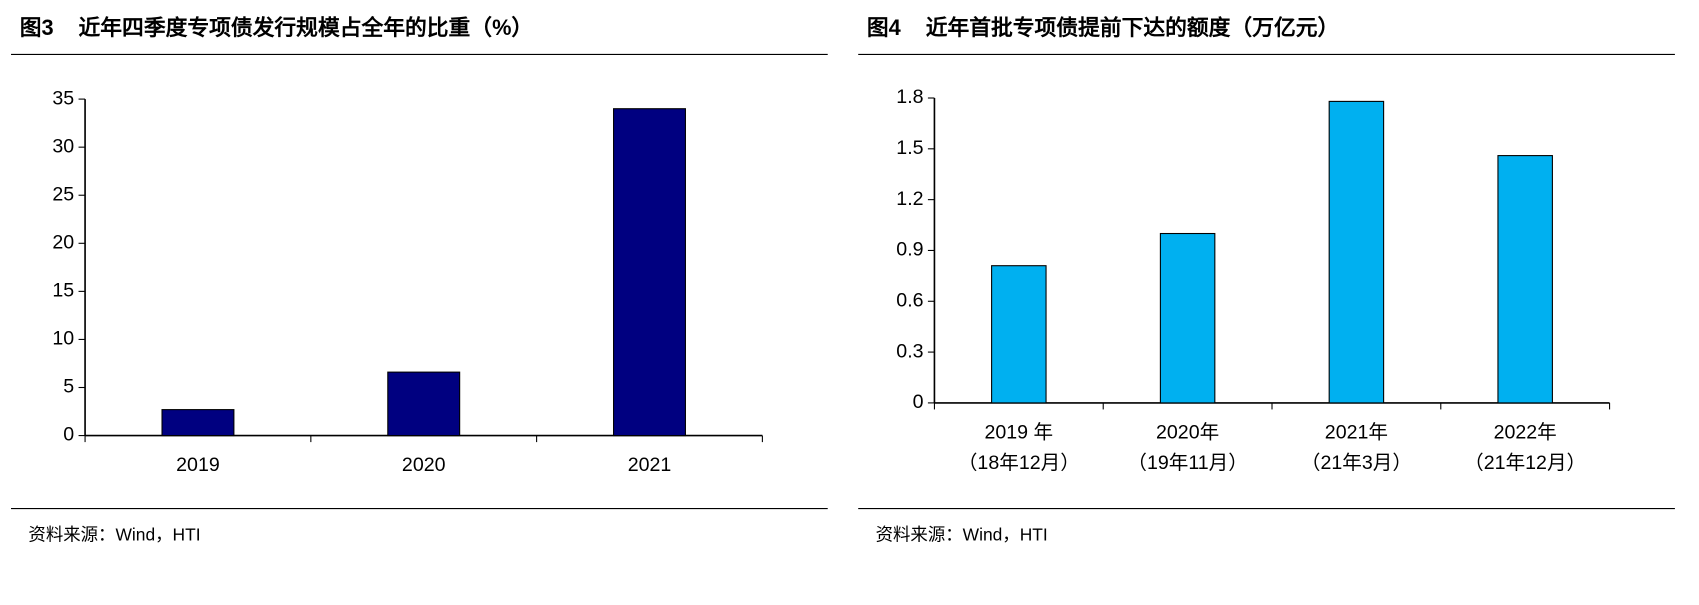  I want to click on y-tick-label: 15, so click(63, 291).